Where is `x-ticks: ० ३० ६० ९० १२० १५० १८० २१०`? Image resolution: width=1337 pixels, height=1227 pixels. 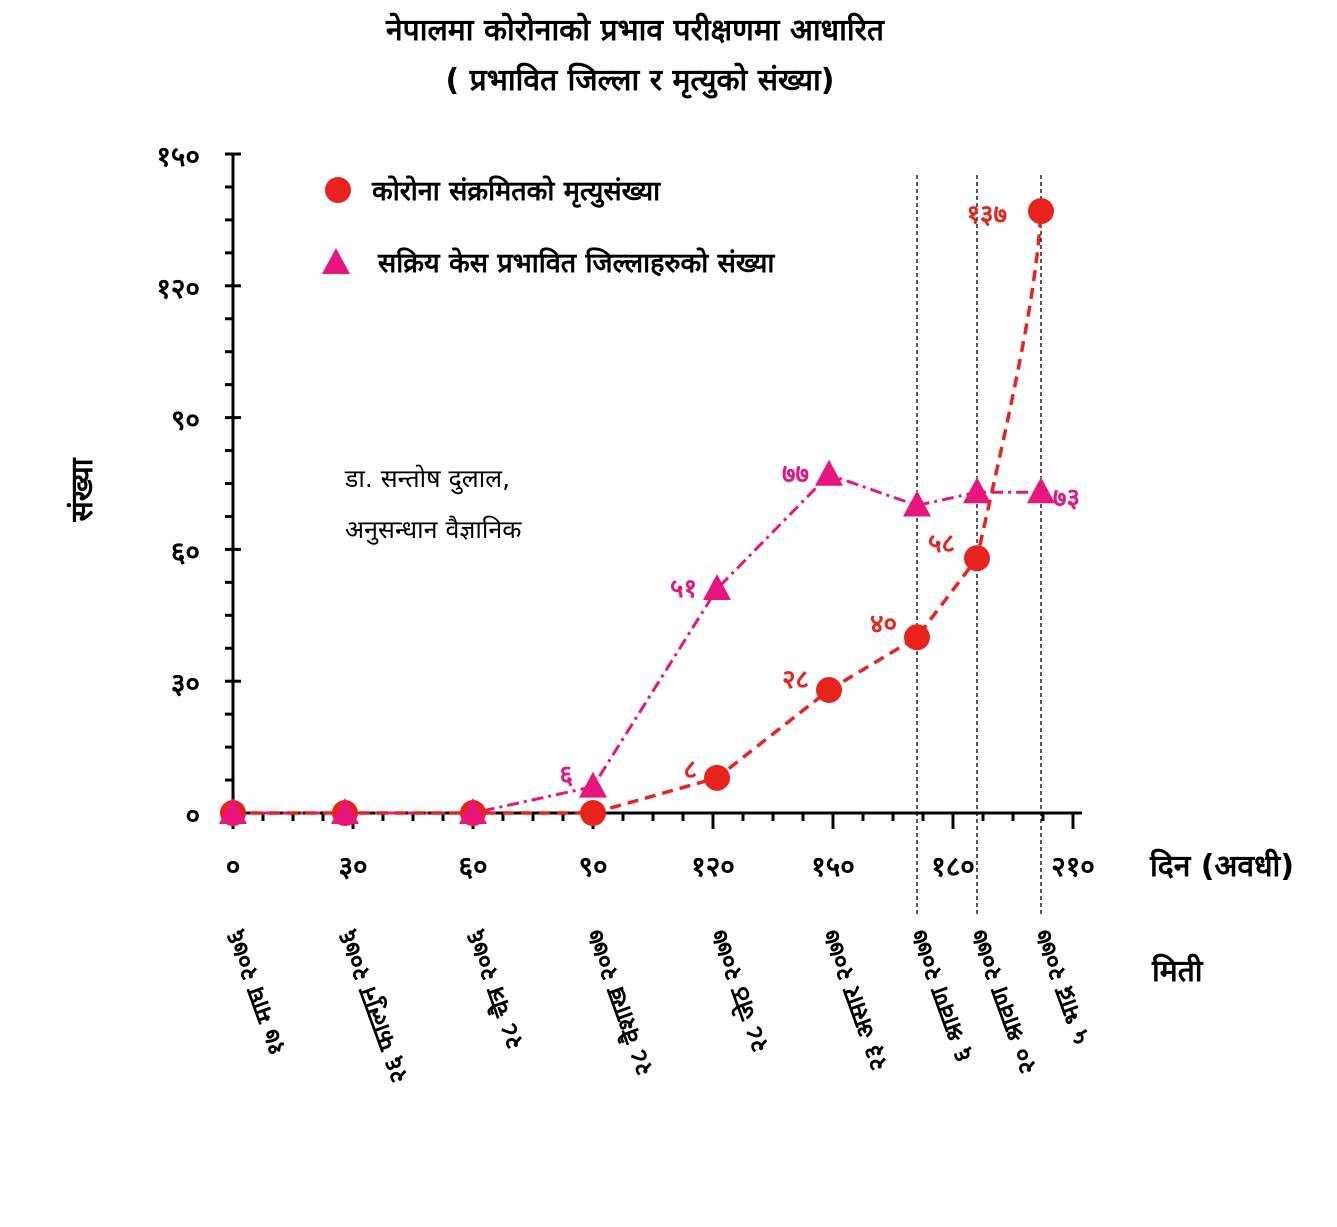 x-ticks: ० ३० ६० ९० १२० १५० १८० २१० is located at coordinates (660, 848).